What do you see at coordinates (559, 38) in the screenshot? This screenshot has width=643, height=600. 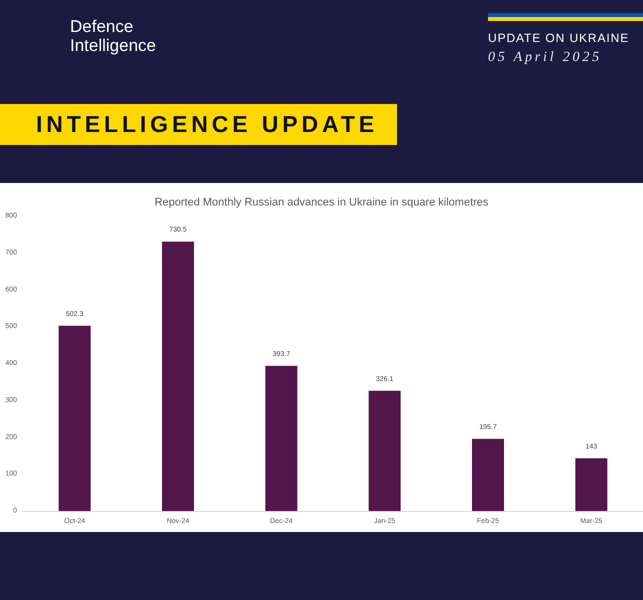 I see `text: UPDATE ON UKRAINE` at bounding box center [559, 38].